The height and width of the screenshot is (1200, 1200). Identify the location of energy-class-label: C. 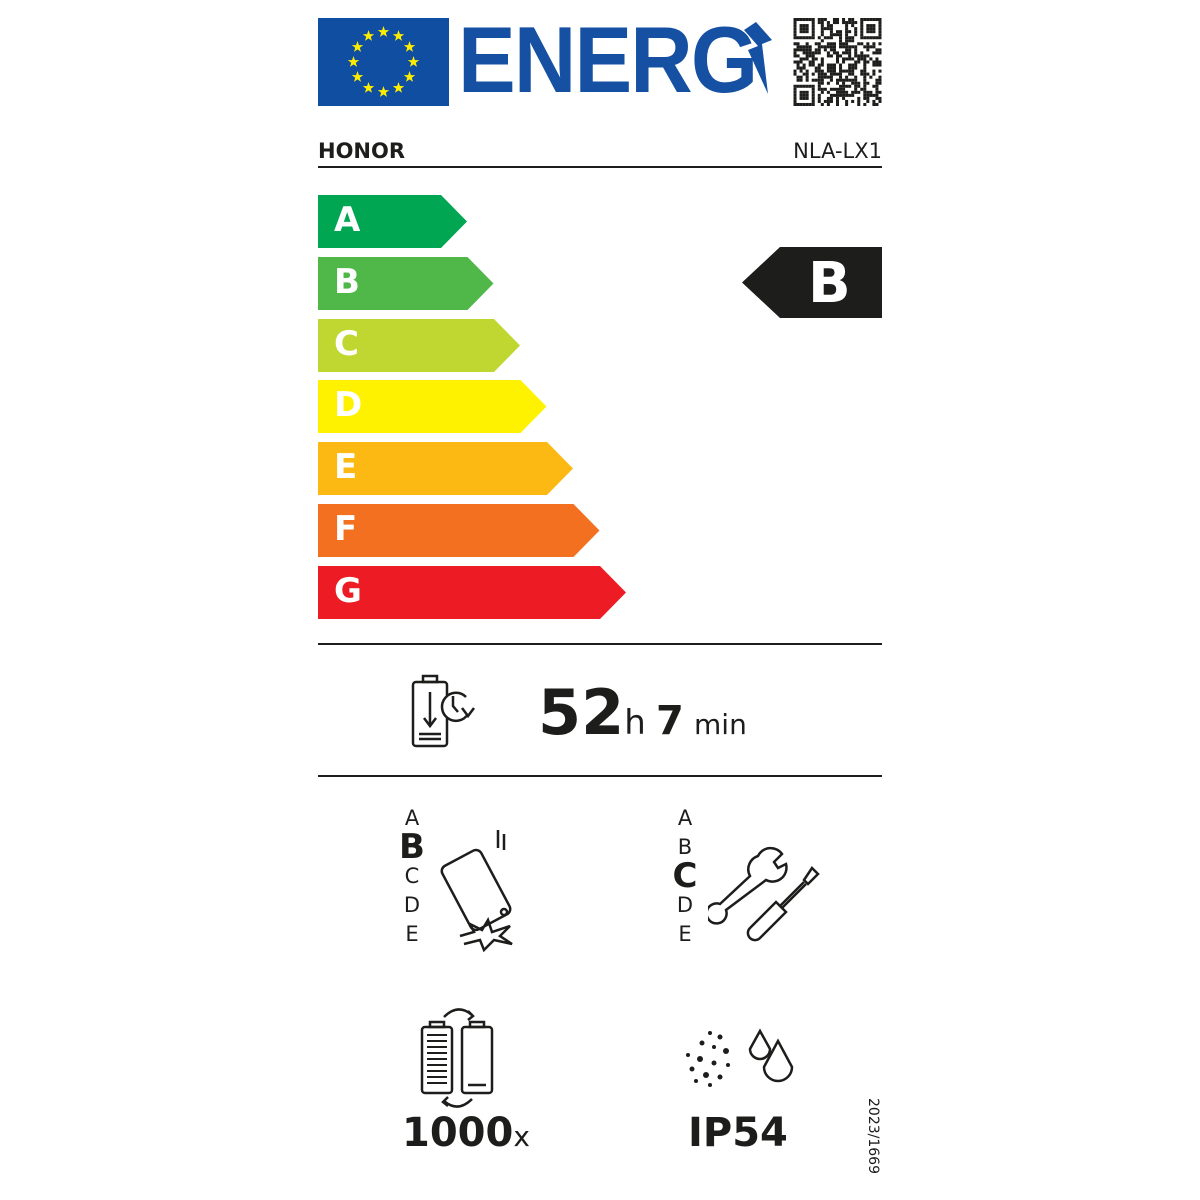
(346, 343).